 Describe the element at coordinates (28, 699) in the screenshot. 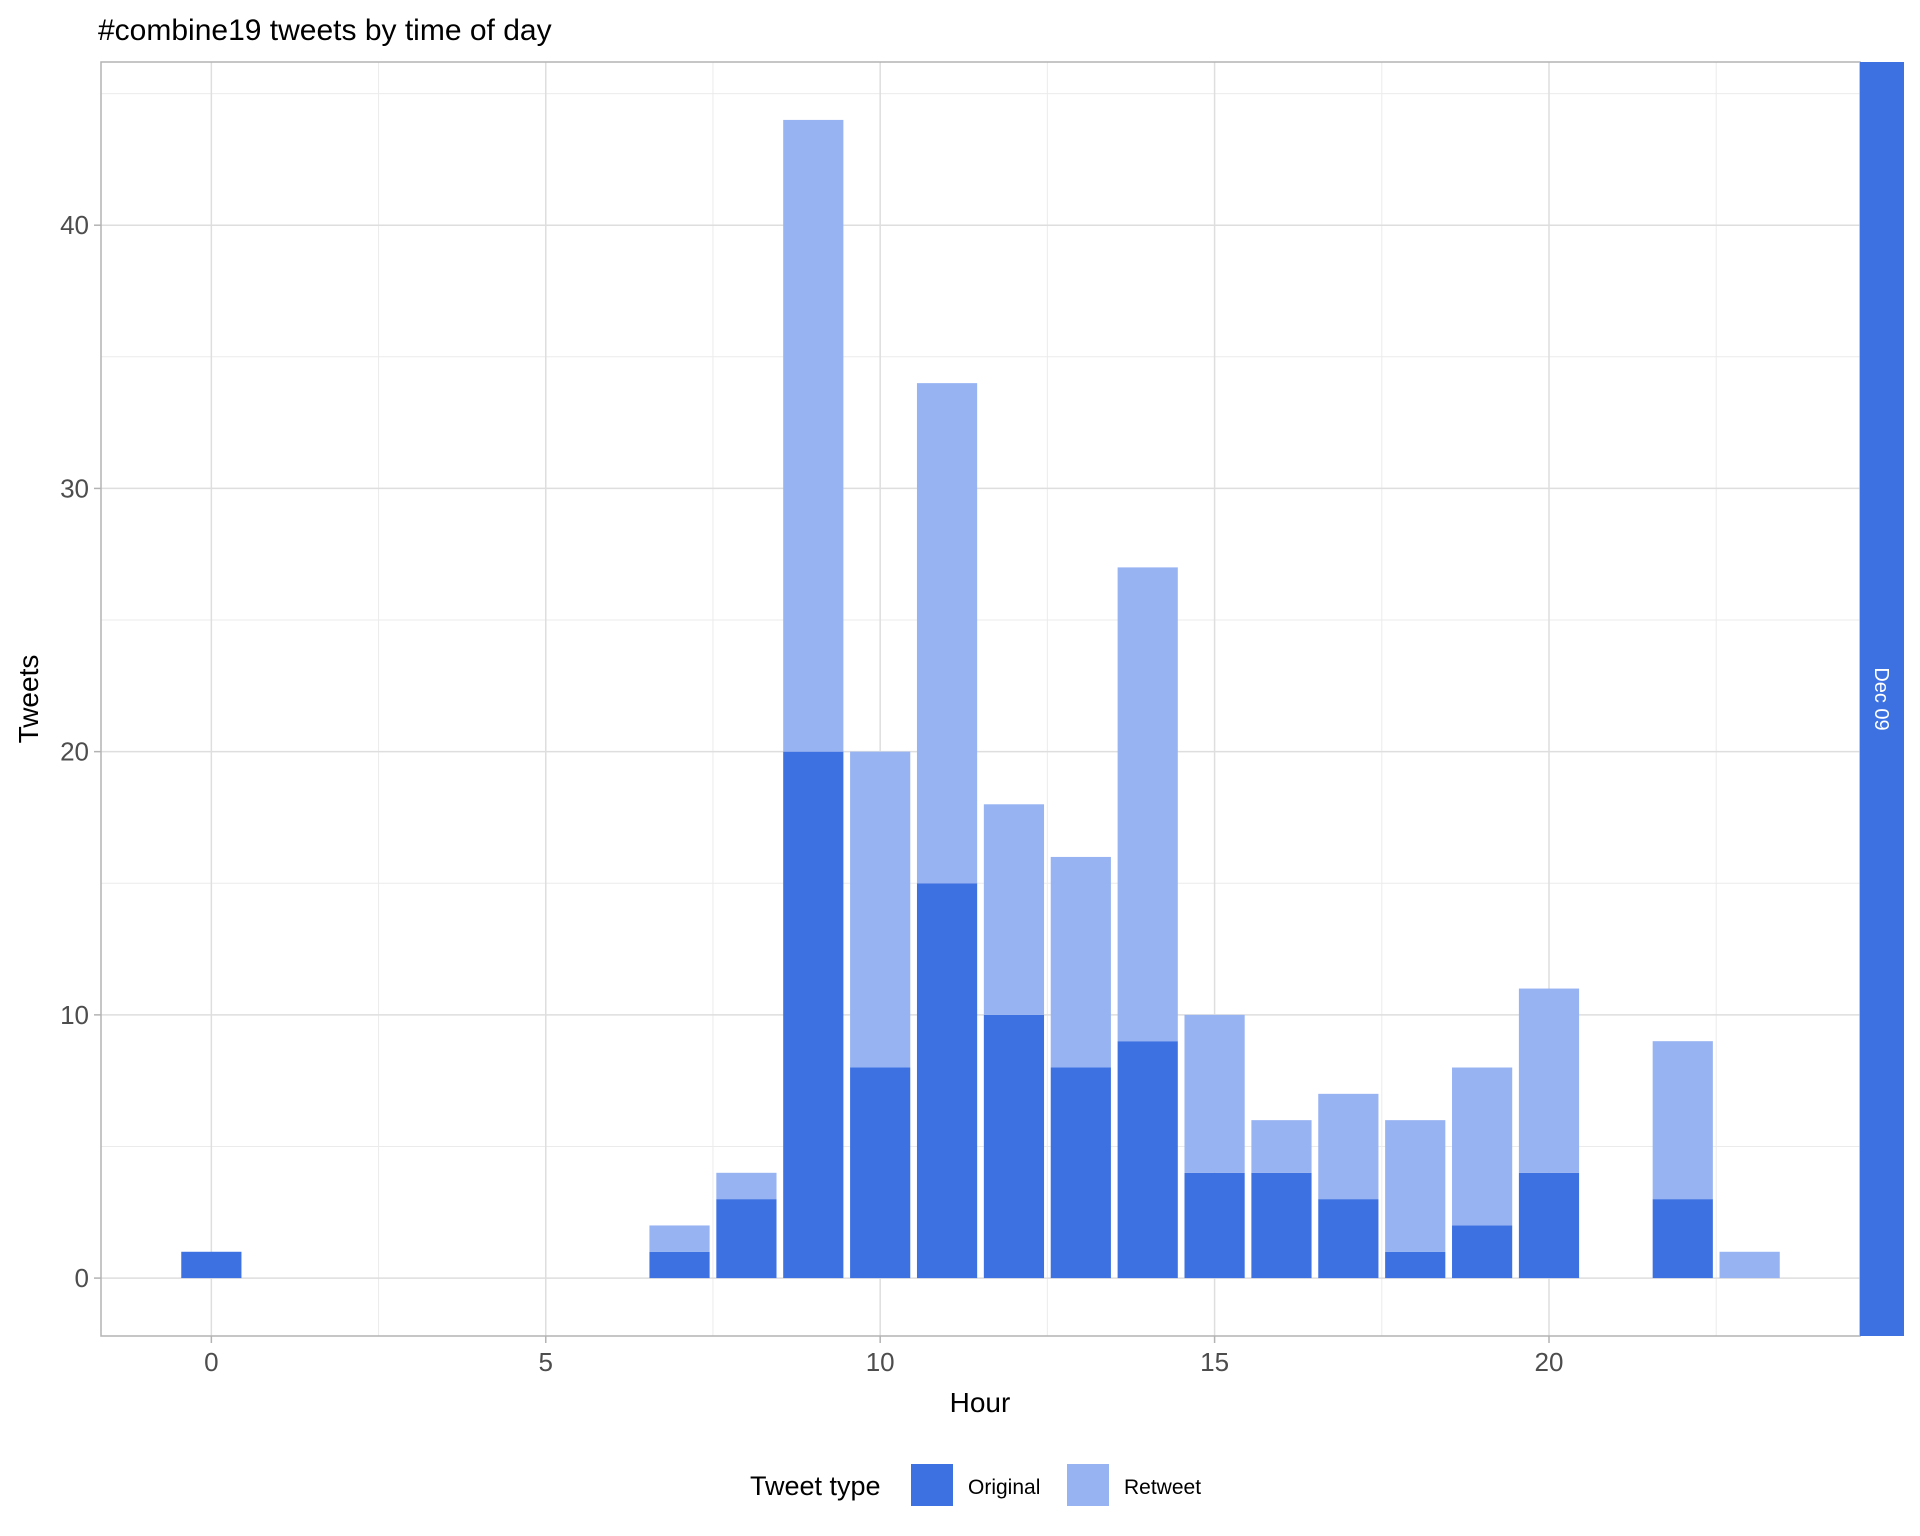

I see `y-axis-label: Tweets` at that location.